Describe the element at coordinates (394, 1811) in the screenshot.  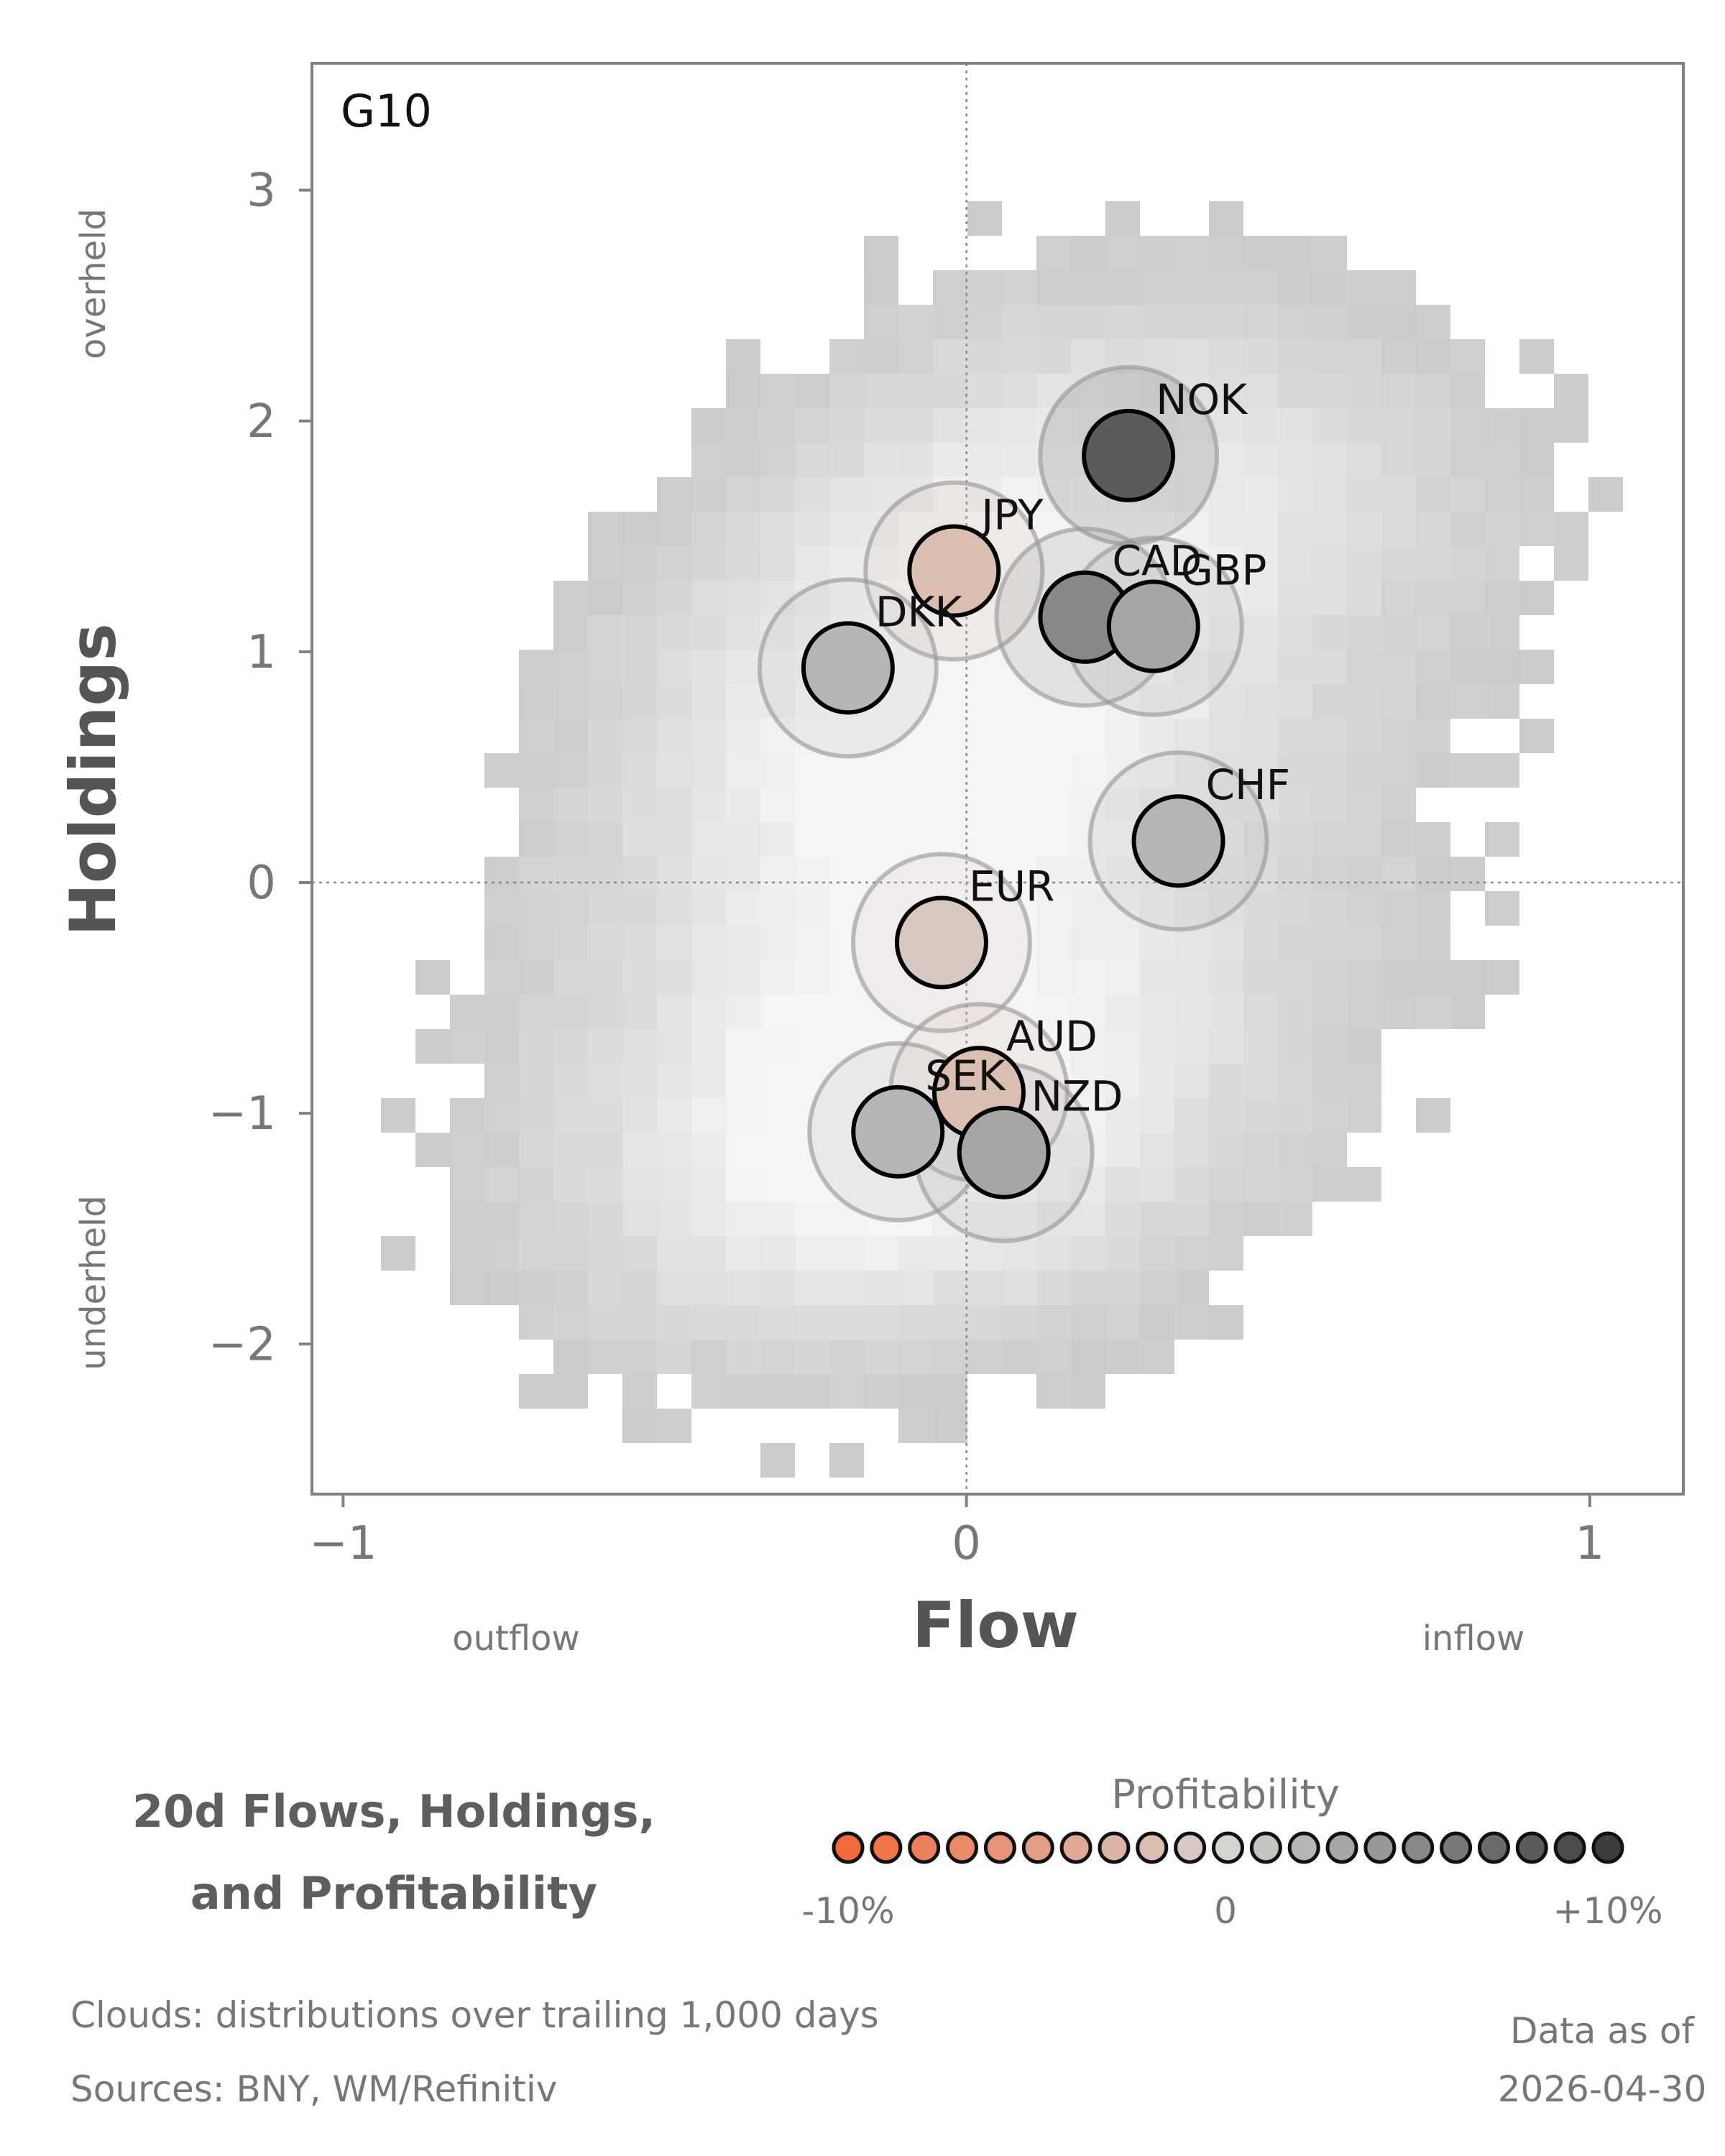
I see `chart-title-line-1: 20d Flows, Holdings,` at that location.